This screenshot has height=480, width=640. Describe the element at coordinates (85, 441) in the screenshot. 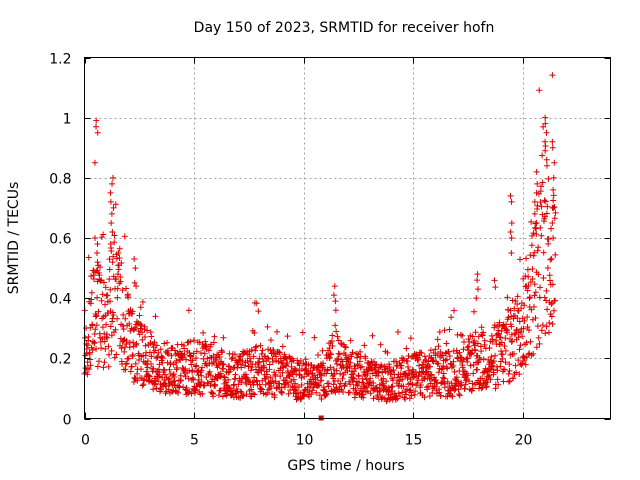

I see `x-tick-label: 0` at that location.